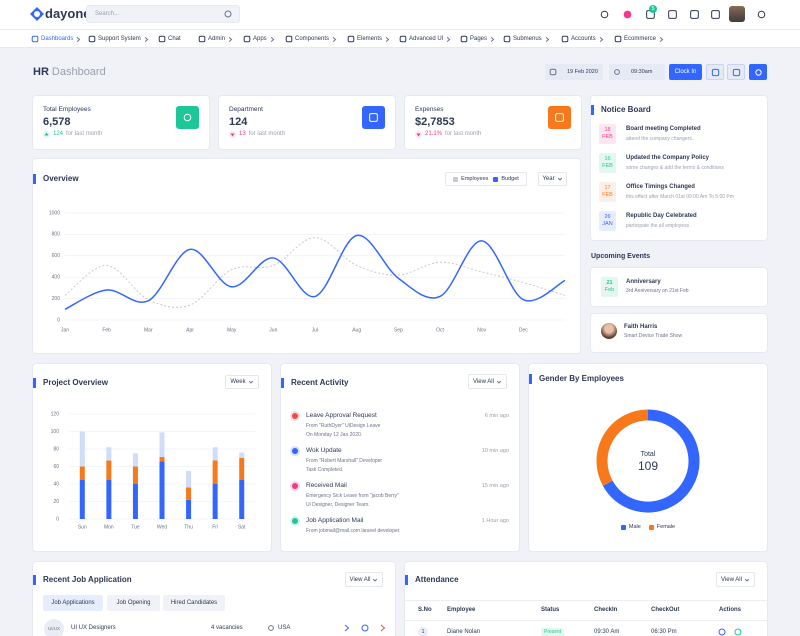 This screenshot has height=636, width=800. Describe the element at coordinates (642, 72) in the screenshot. I see `time-text: 09:30am` at that location.